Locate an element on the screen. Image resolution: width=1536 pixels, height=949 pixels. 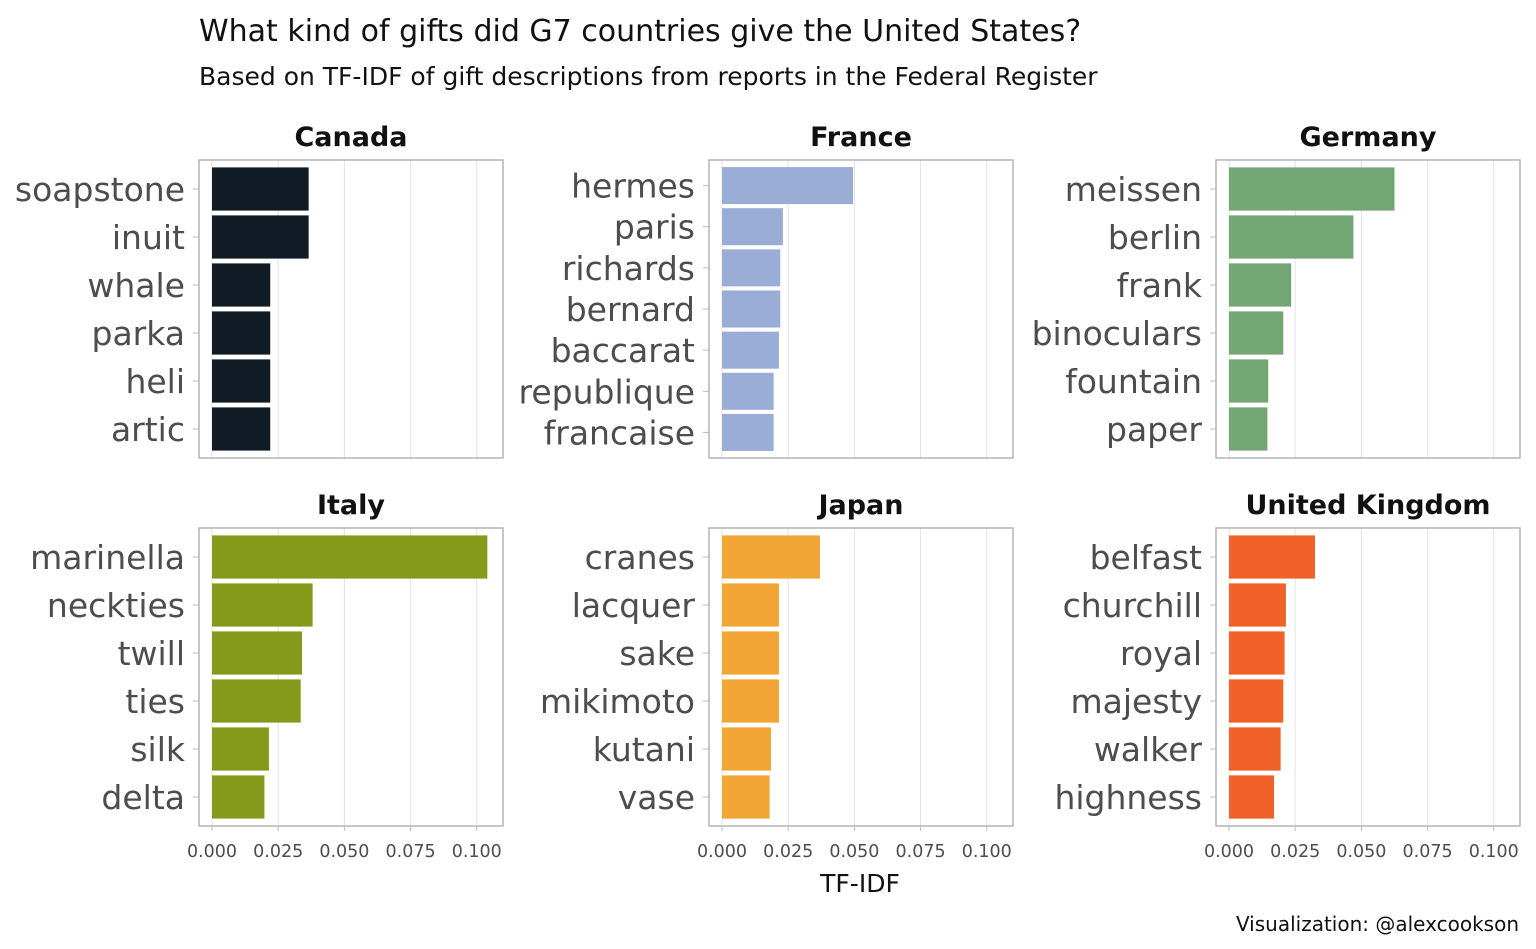
category-label: frank is located at coordinates (1160, 285).